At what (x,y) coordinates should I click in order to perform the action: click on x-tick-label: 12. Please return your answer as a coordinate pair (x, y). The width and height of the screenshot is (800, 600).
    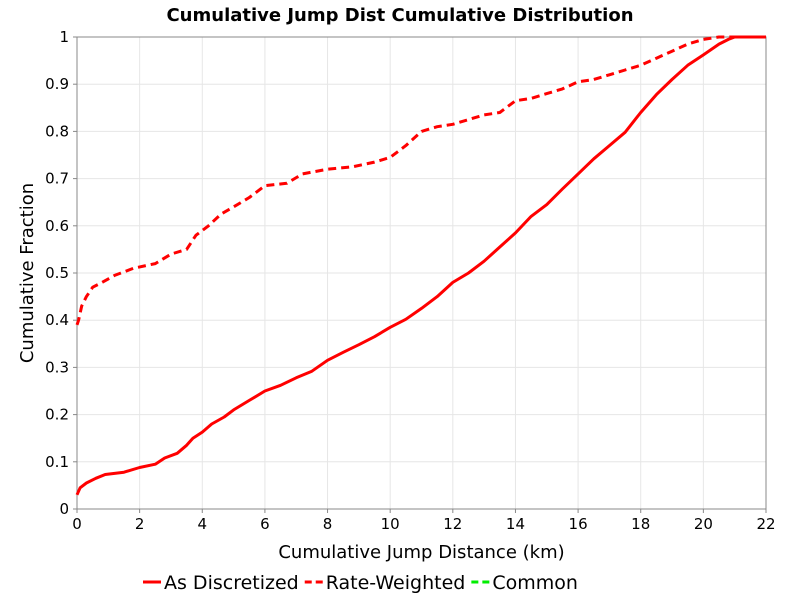
    Looking at the image, I should click on (452, 524).